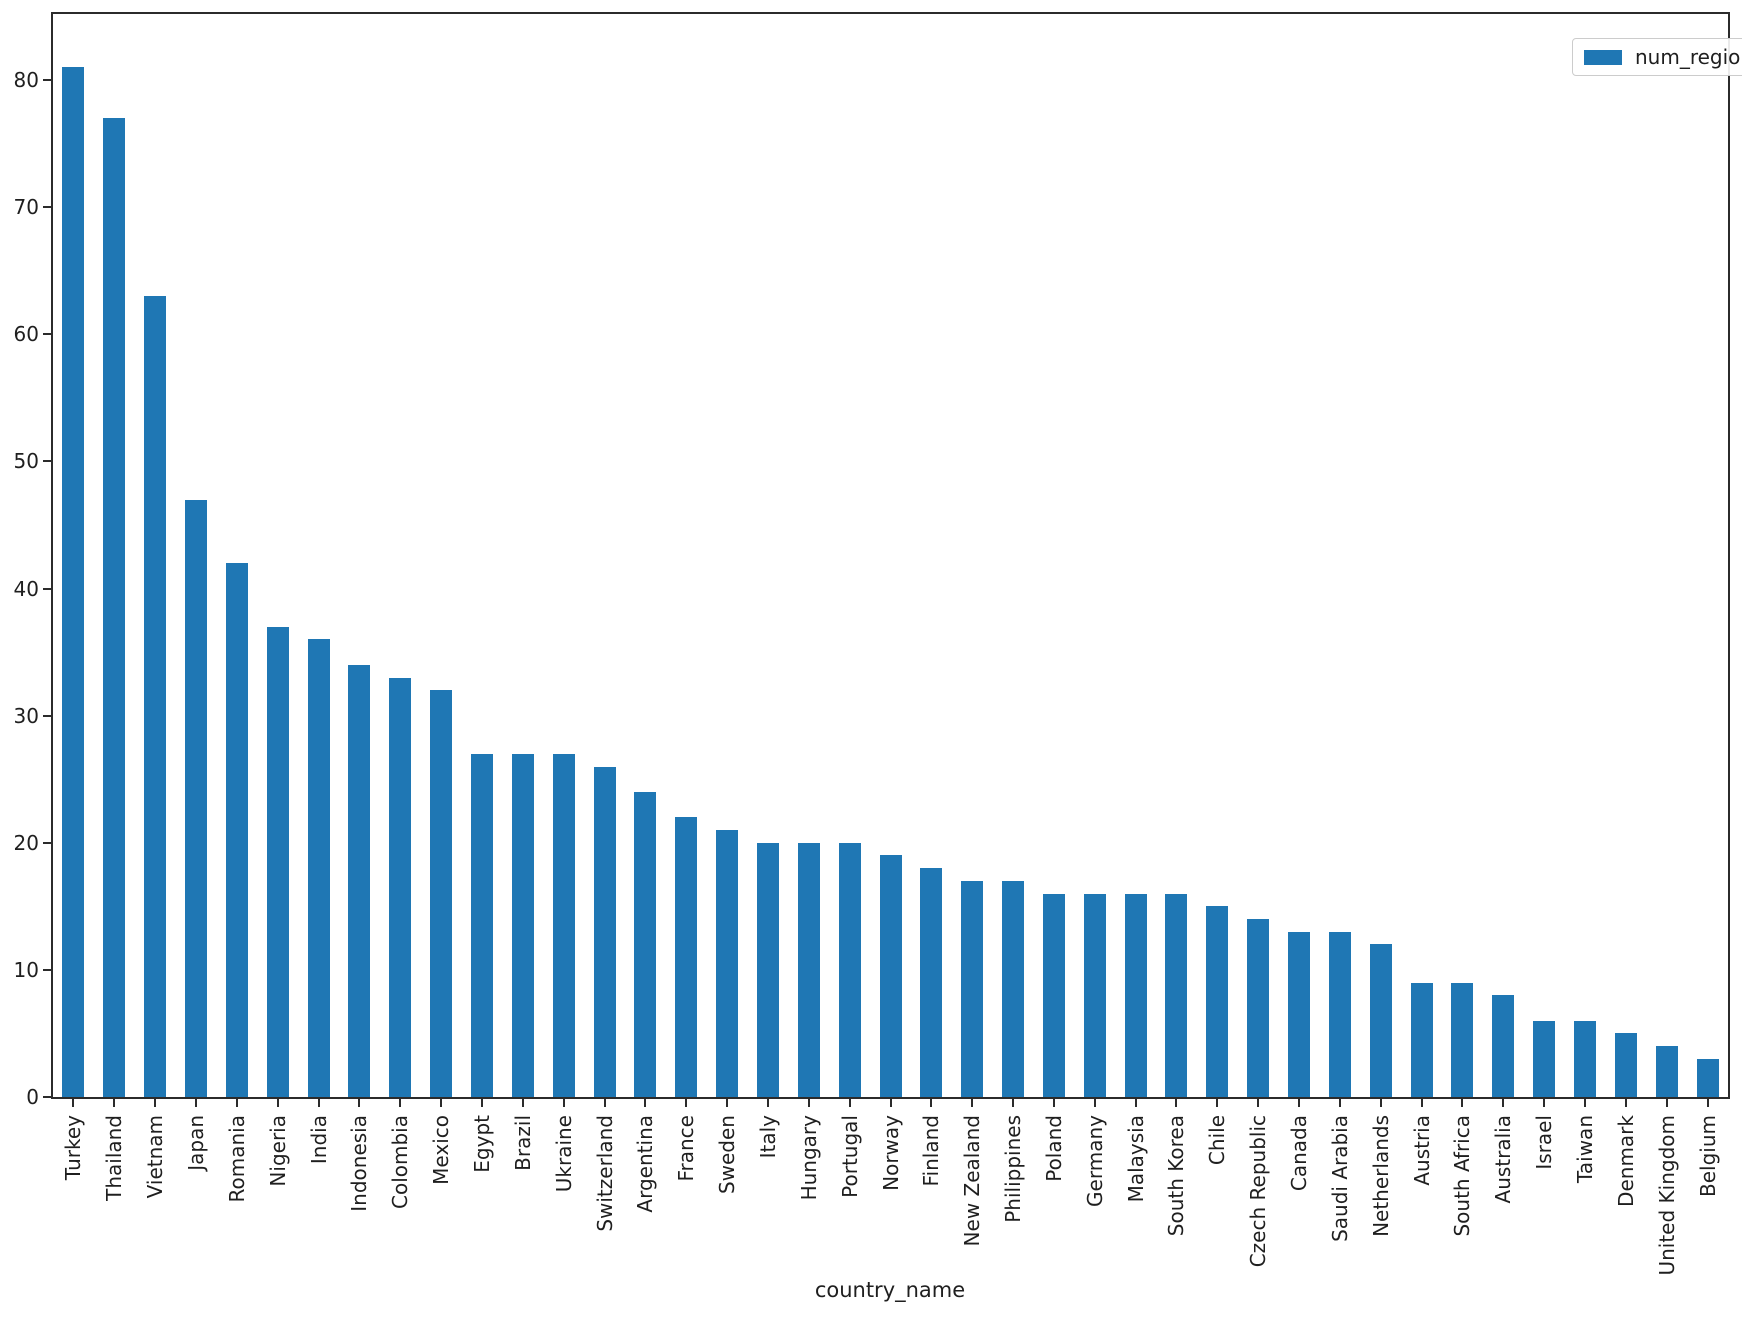 Image resolution: width=1742 pixels, height=1318 pixels. What do you see at coordinates (890, 1290) in the screenshot?
I see `x-axis-title: country_name` at bounding box center [890, 1290].